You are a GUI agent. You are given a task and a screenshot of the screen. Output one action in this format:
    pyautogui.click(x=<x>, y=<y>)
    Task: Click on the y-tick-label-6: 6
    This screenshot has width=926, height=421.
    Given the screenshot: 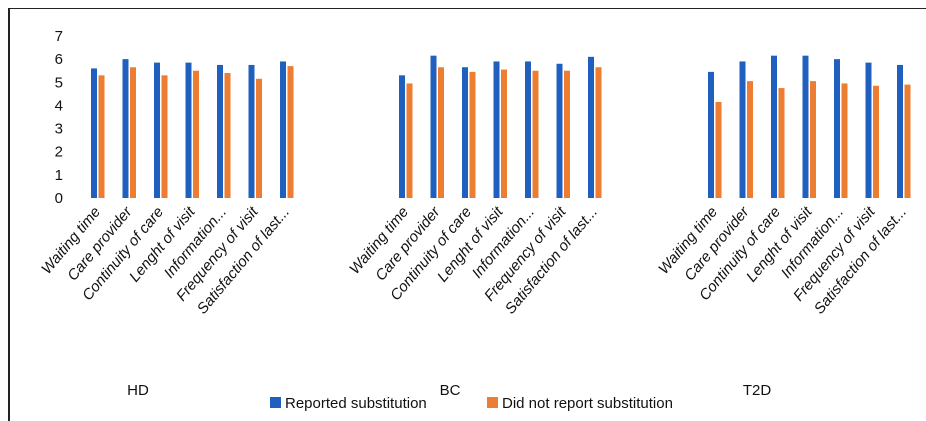 What is the action you would take?
    pyautogui.click(x=59, y=59)
    